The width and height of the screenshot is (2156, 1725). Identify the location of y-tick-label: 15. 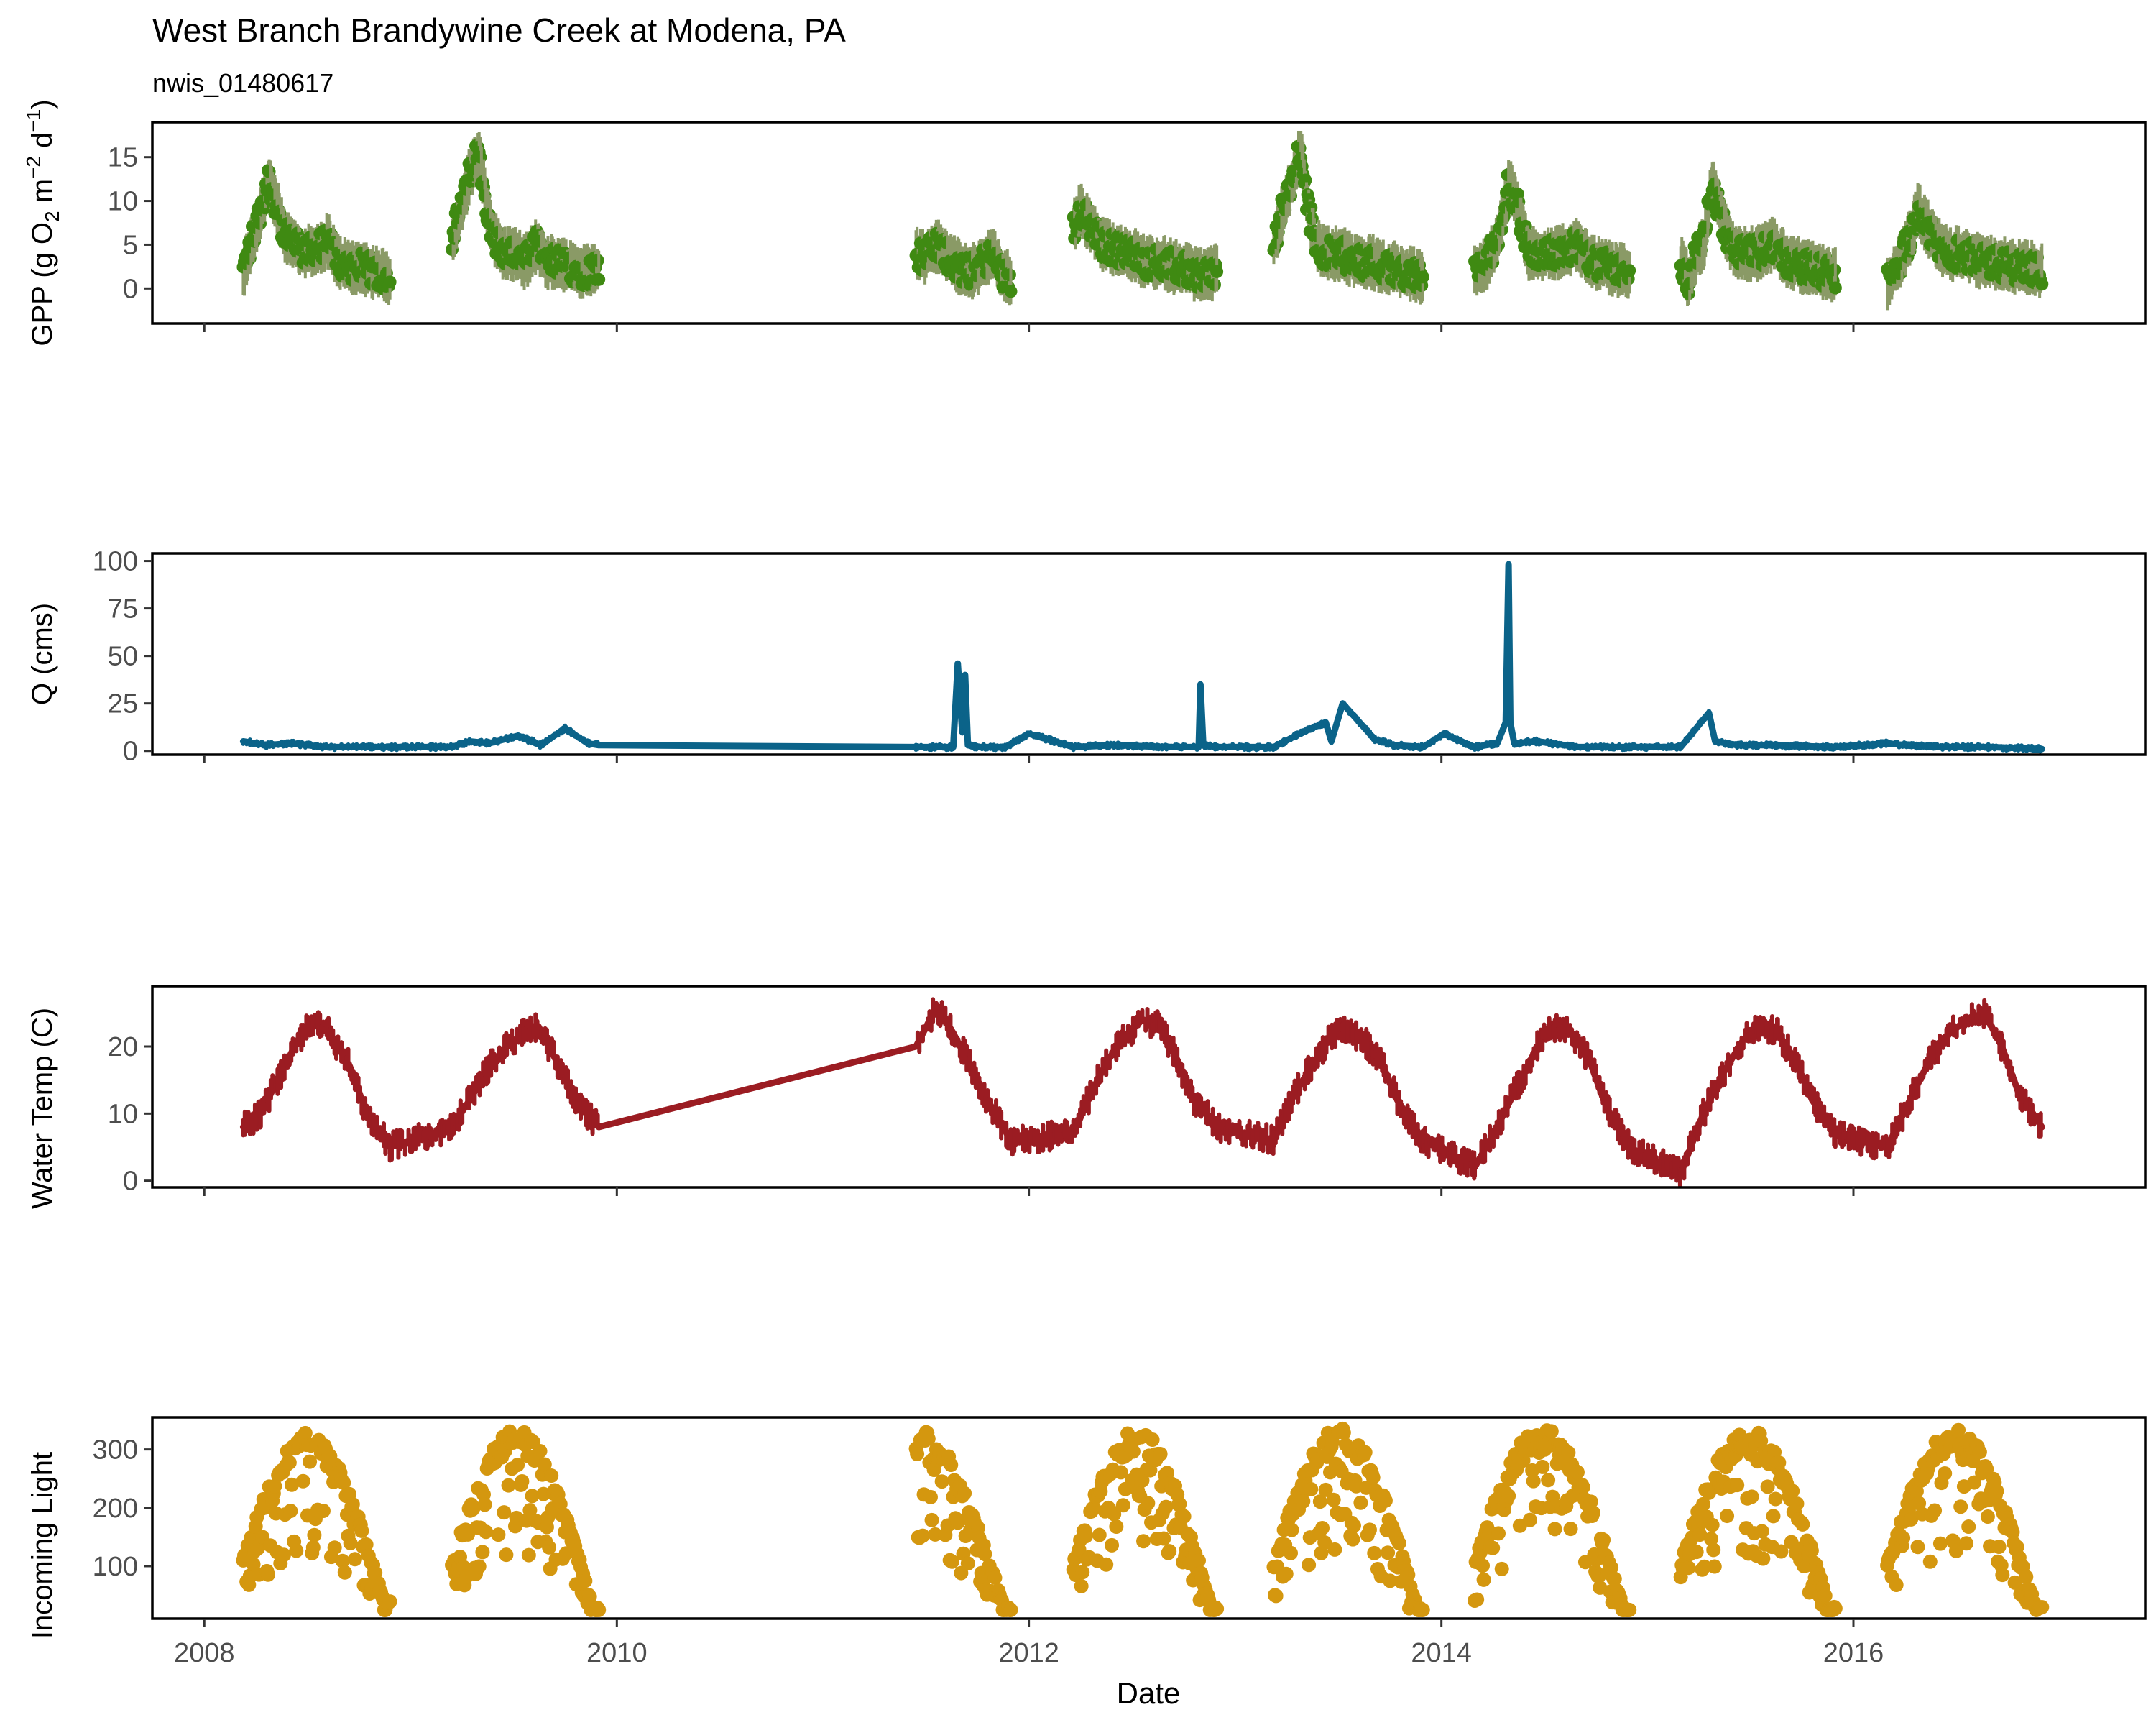
(123, 158).